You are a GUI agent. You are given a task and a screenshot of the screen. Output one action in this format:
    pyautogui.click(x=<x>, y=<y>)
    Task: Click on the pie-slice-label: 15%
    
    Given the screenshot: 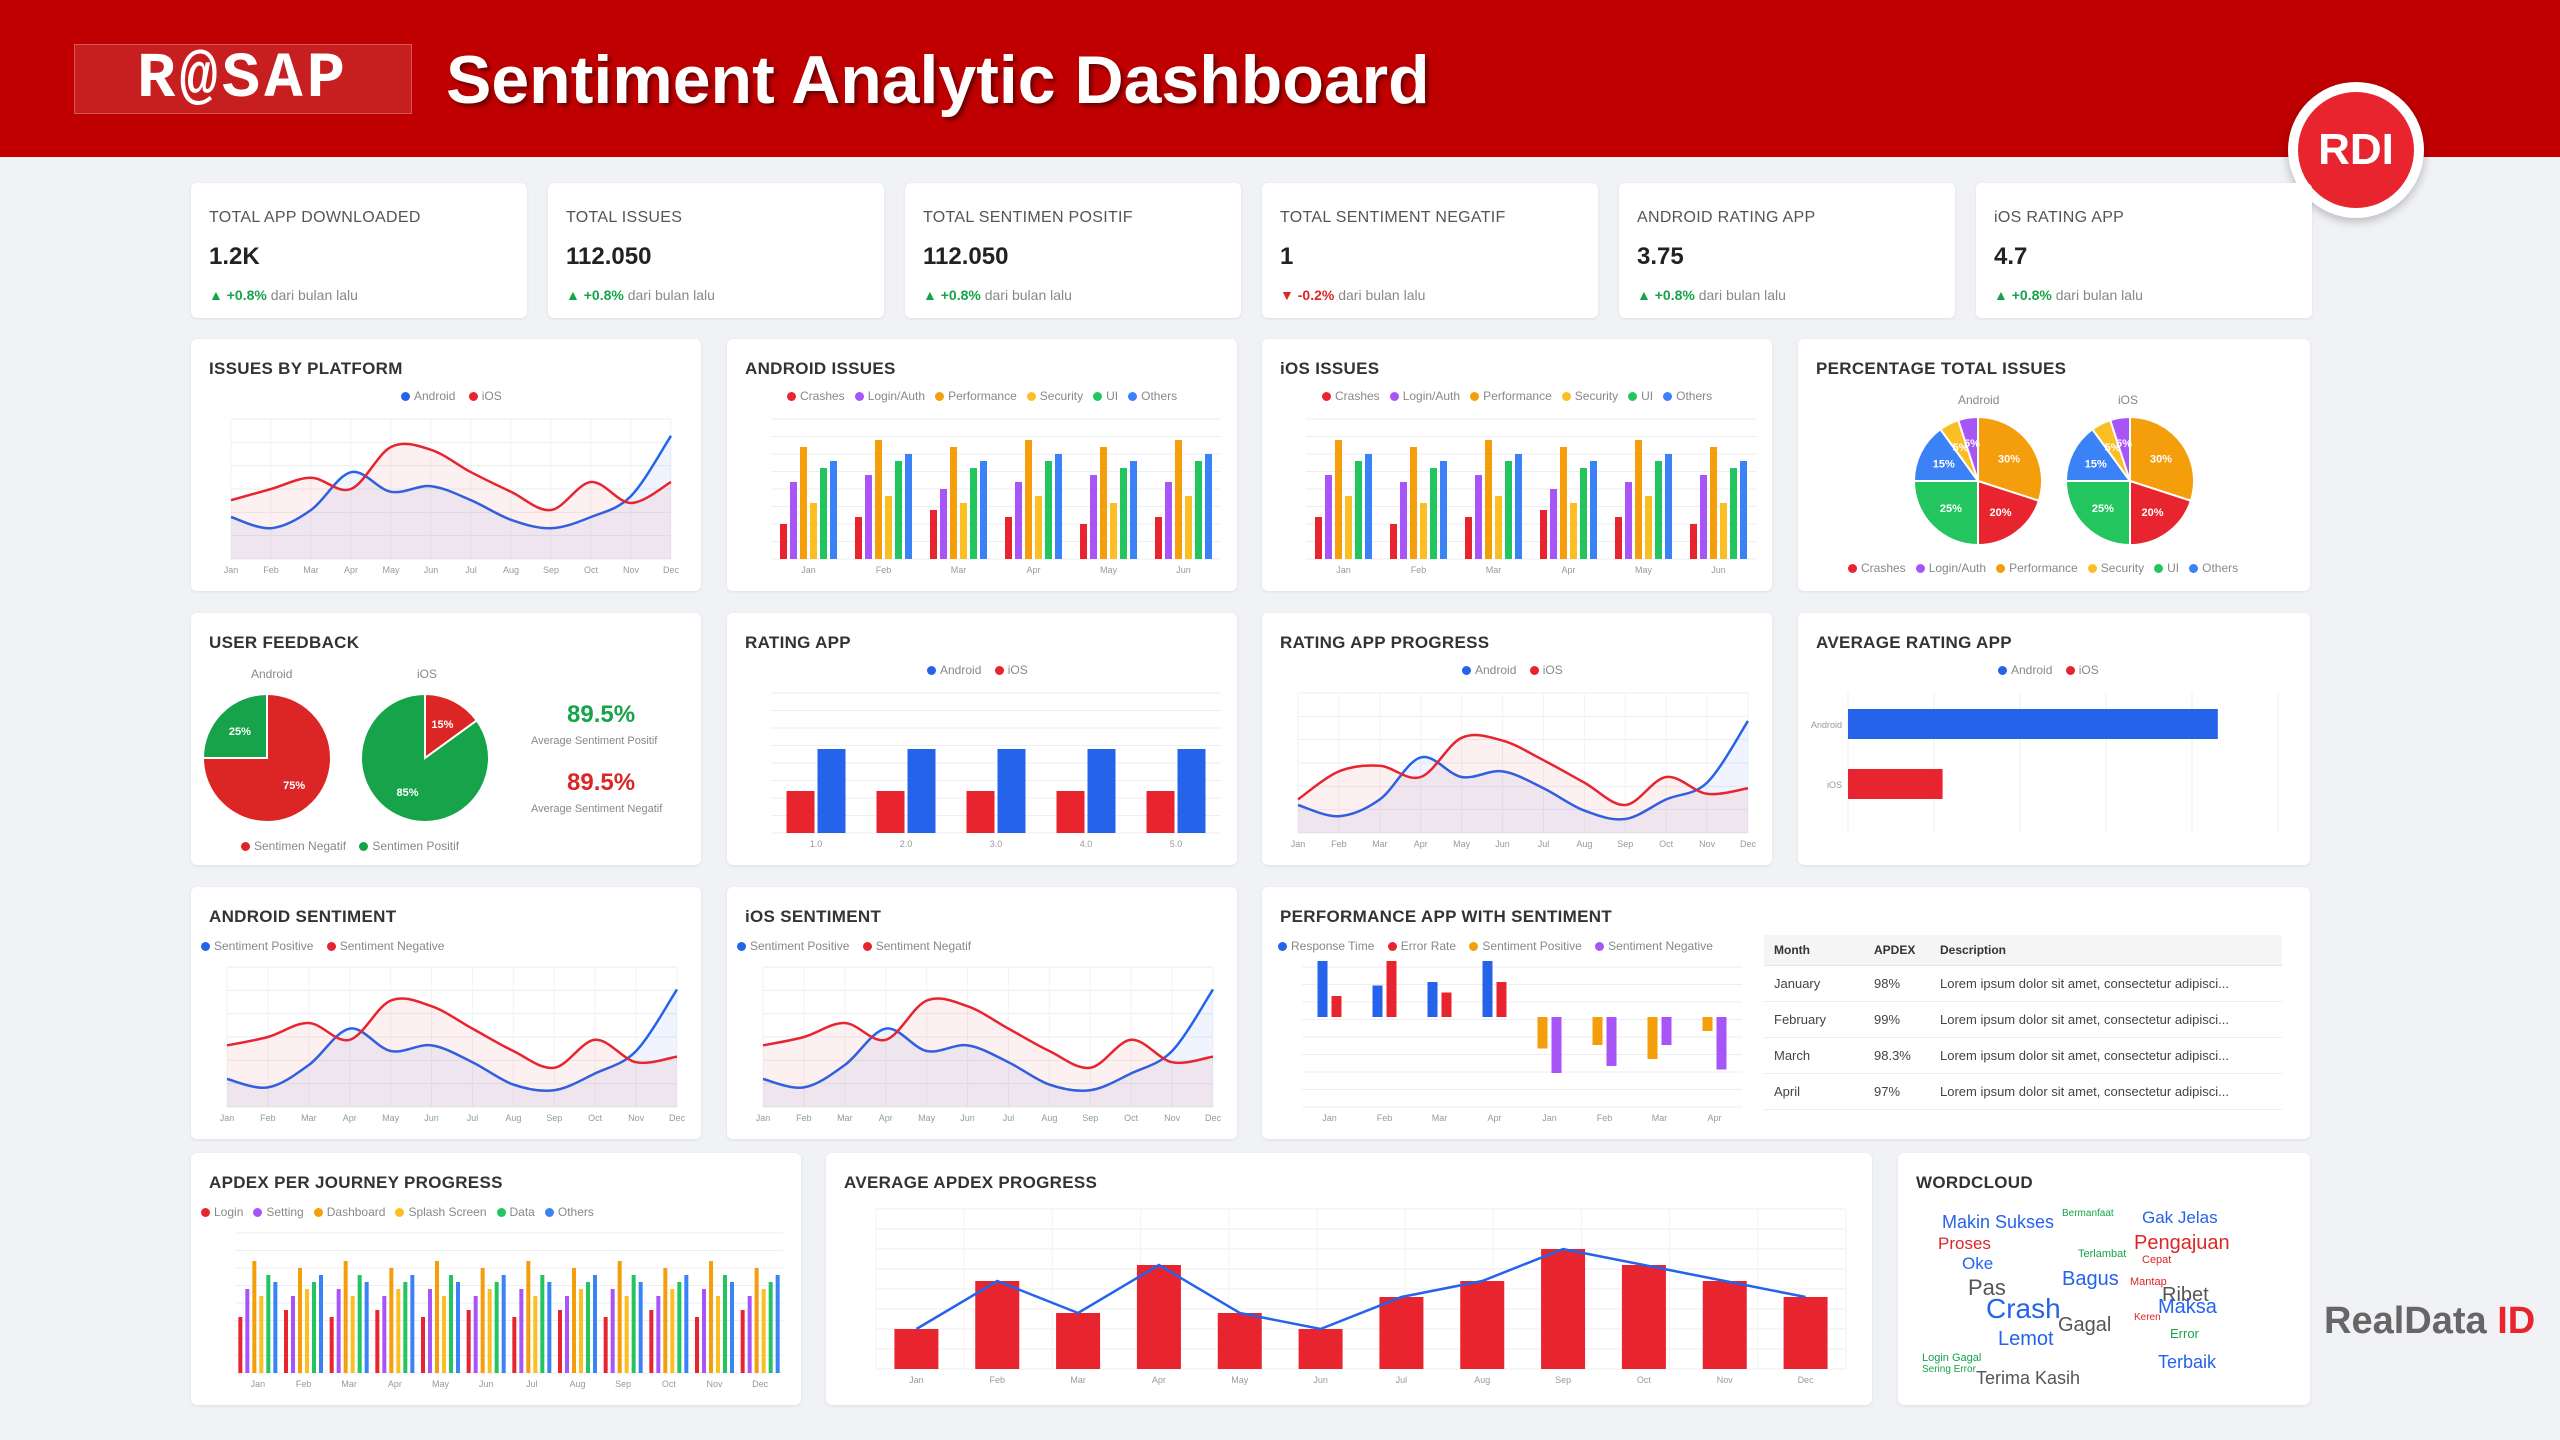 What is the action you would take?
    pyautogui.click(x=1944, y=465)
    